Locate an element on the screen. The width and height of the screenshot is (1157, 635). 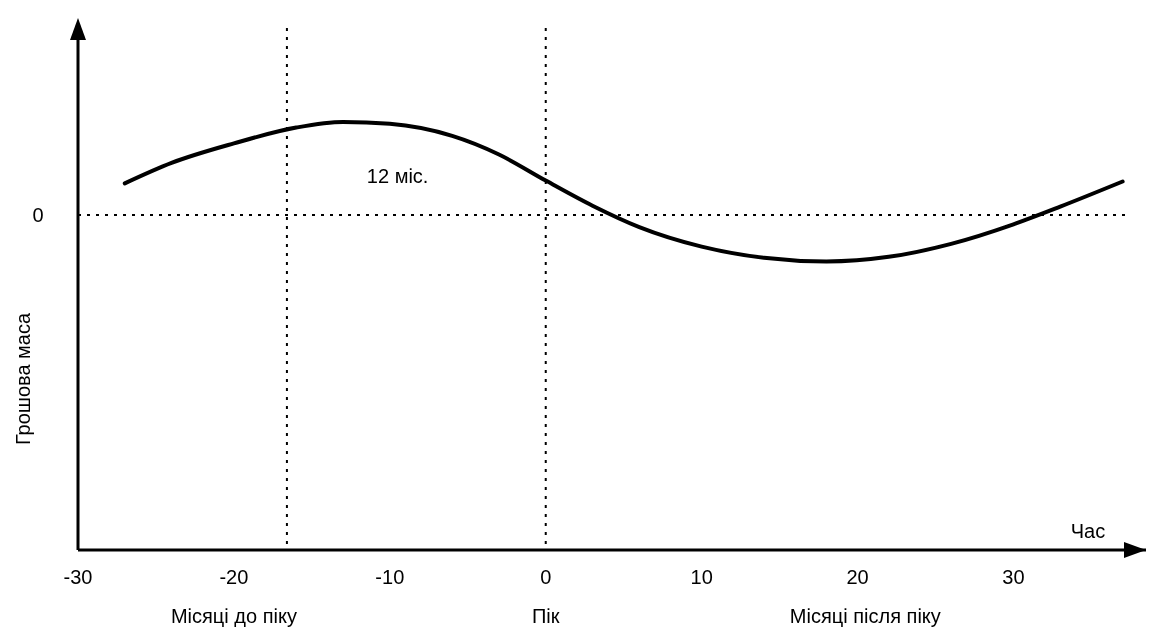
text: Місяці до піку is located at coordinates (233, 616).